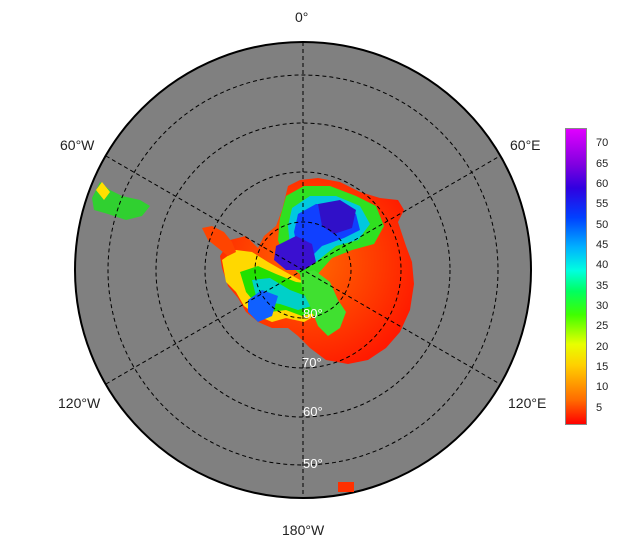 This screenshot has width=625, height=552. What do you see at coordinates (77, 145) in the screenshot?
I see `meridian-label-60w: 60°W` at bounding box center [77, 145].